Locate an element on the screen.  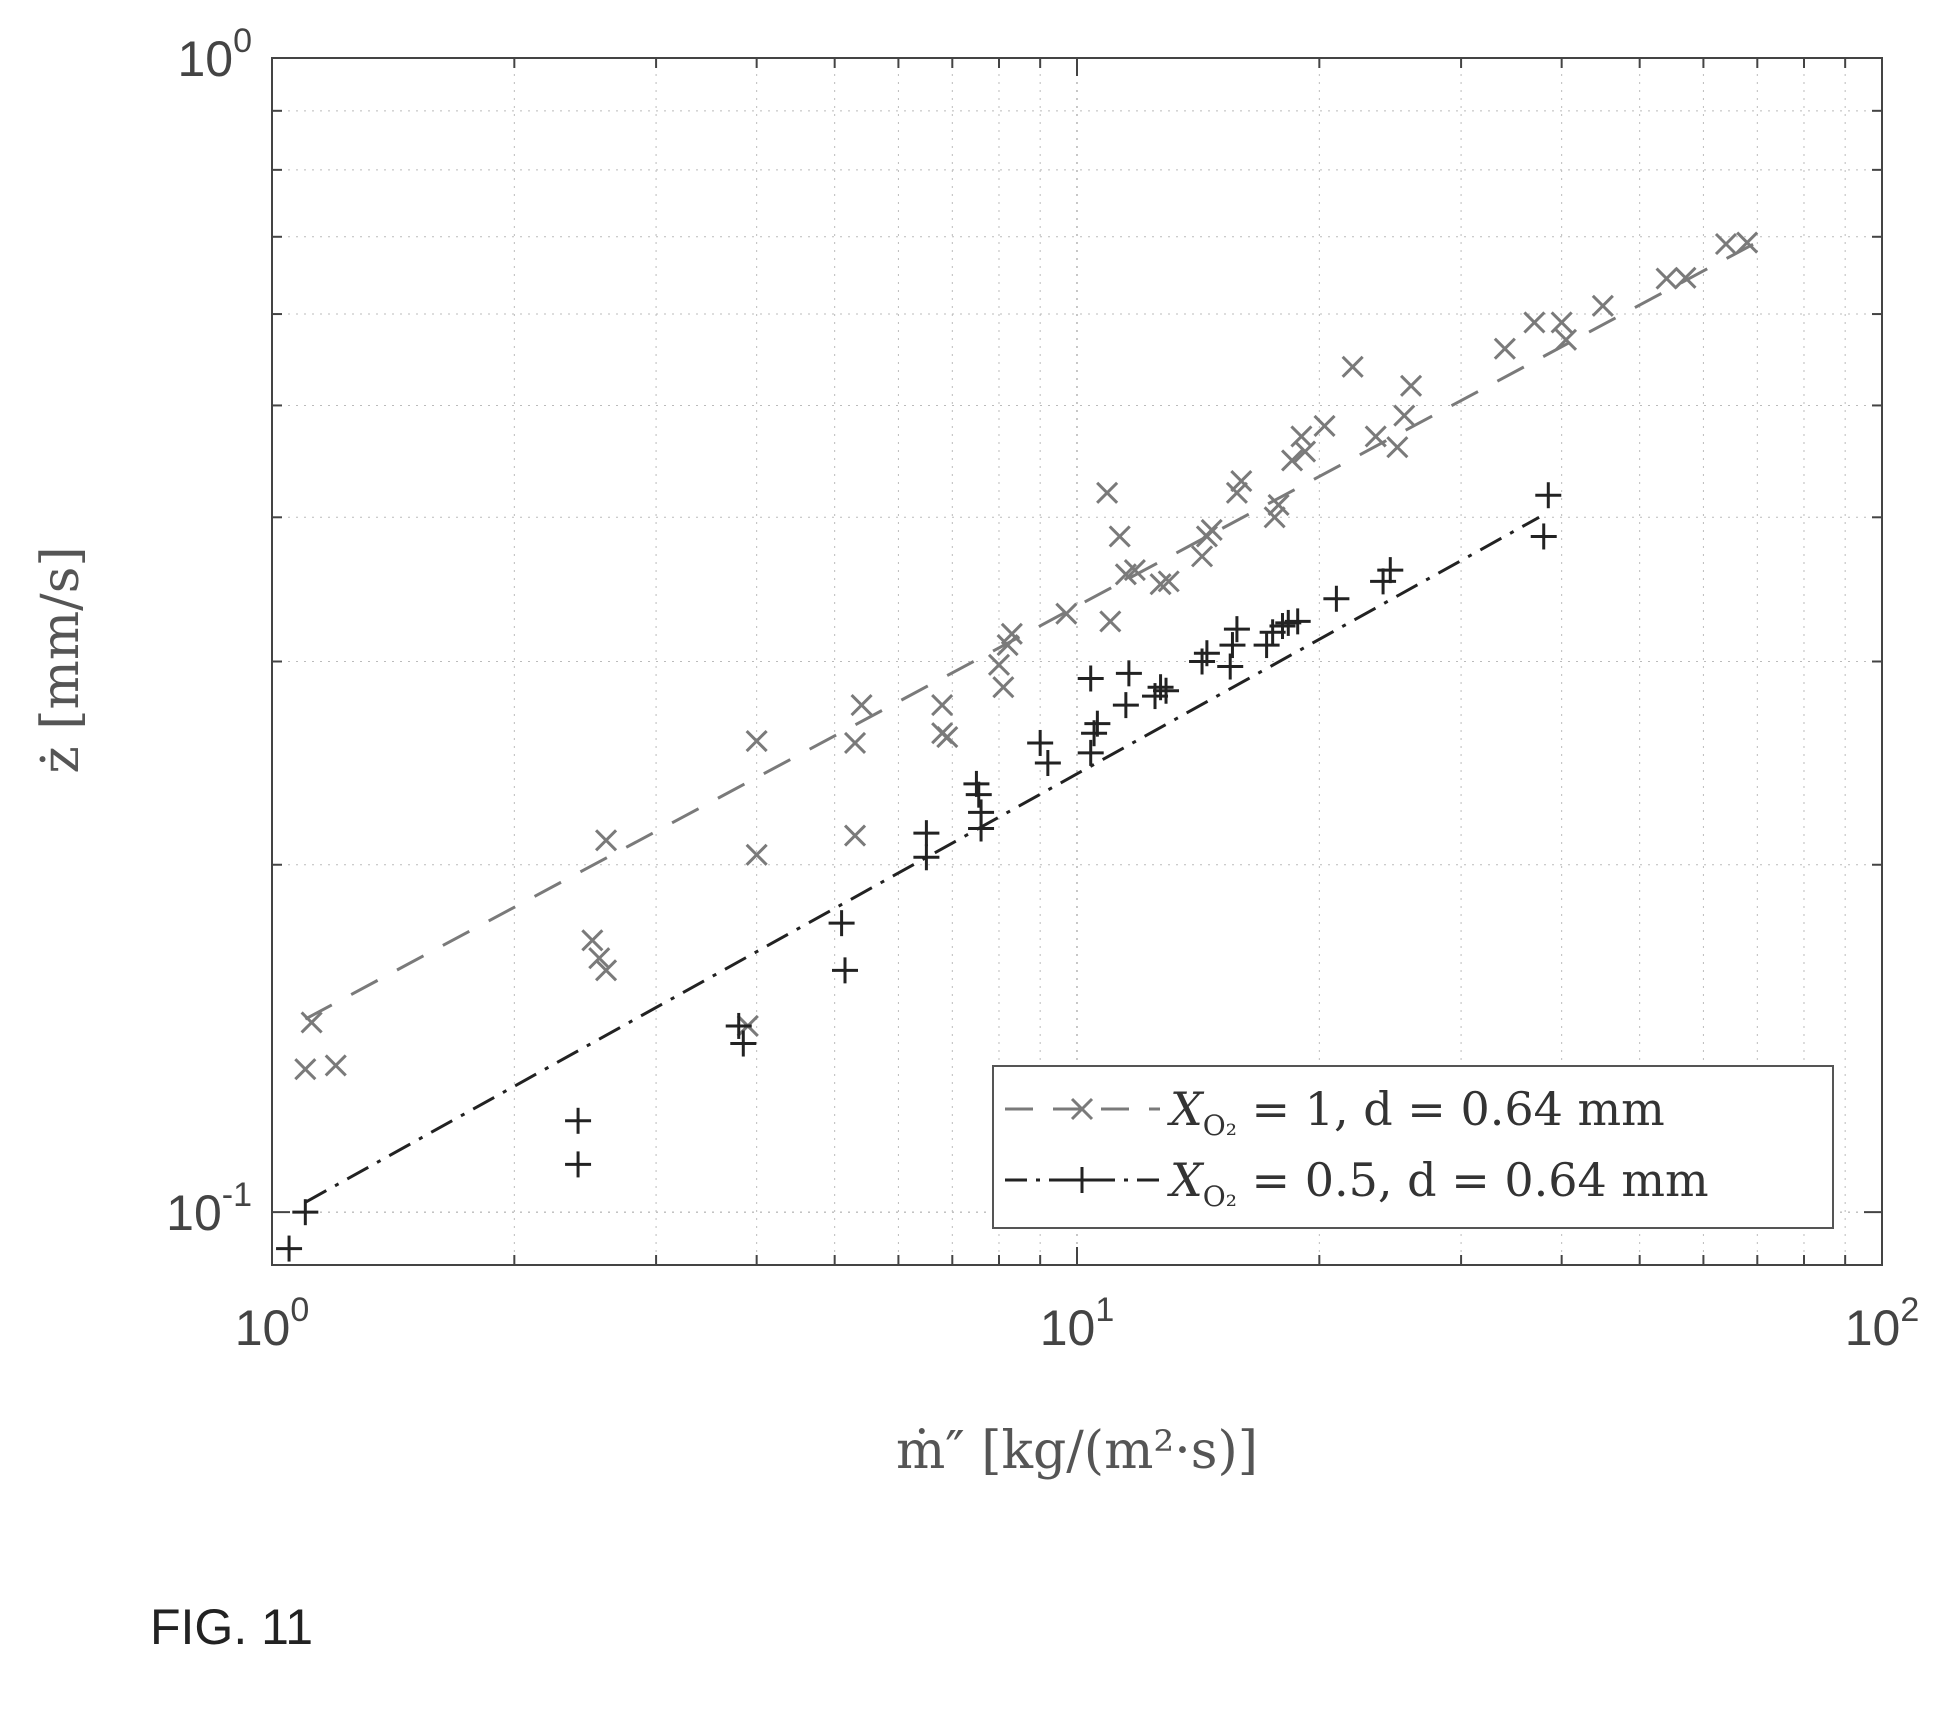
legend-box is located at coordinates (1413, 1147).